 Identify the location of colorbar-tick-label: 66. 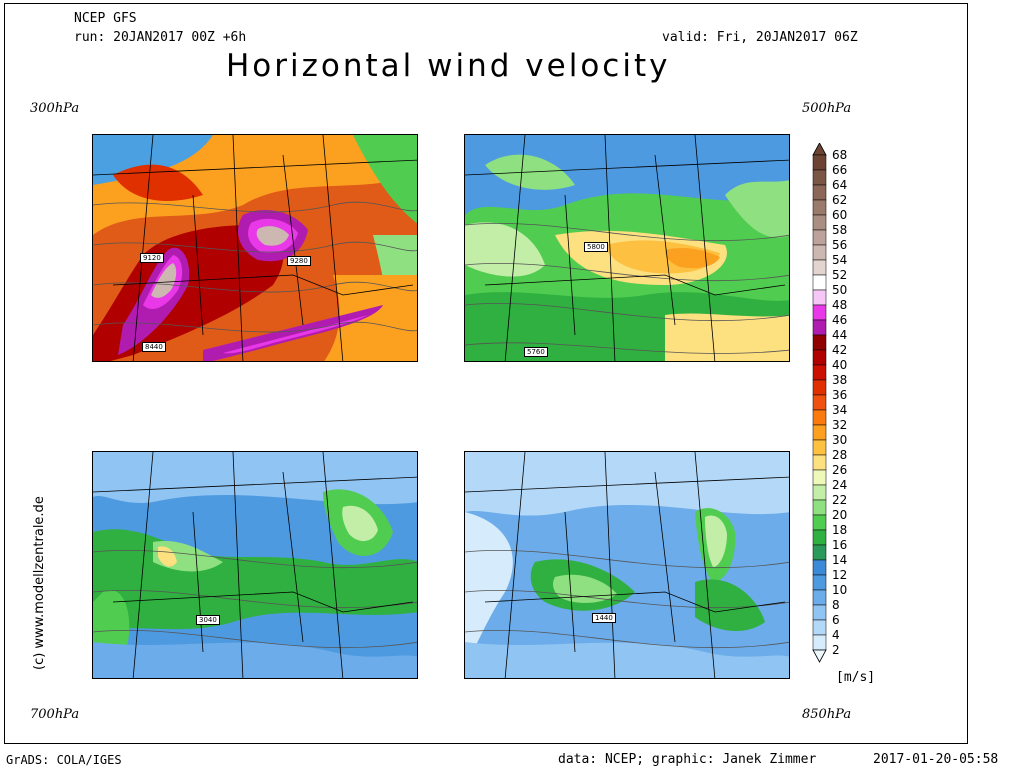
(840, 170).